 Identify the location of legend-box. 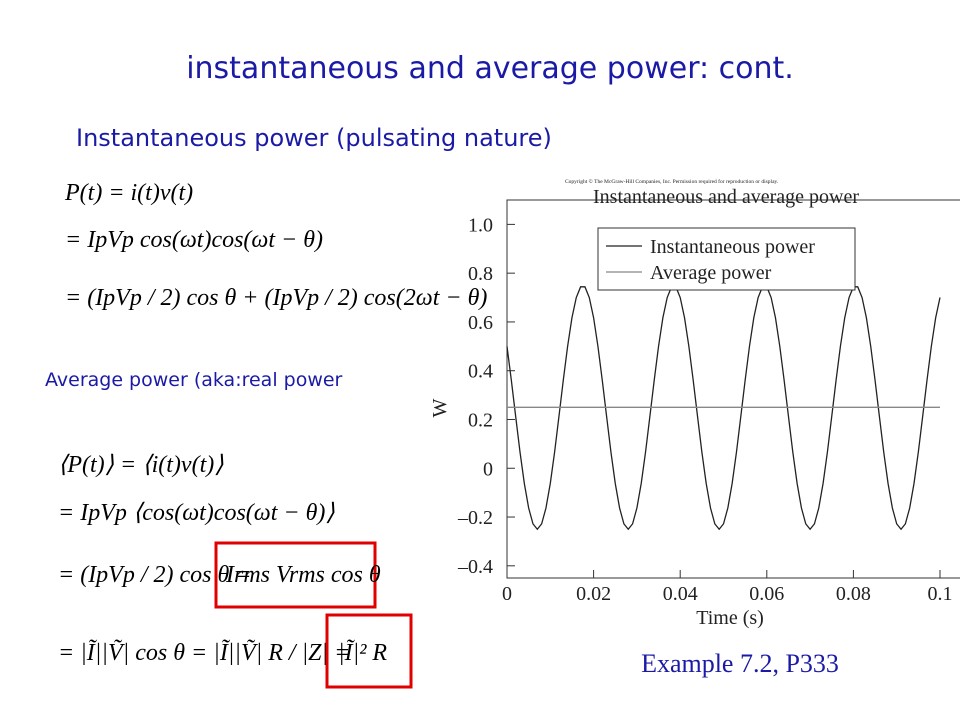
(726, 259).